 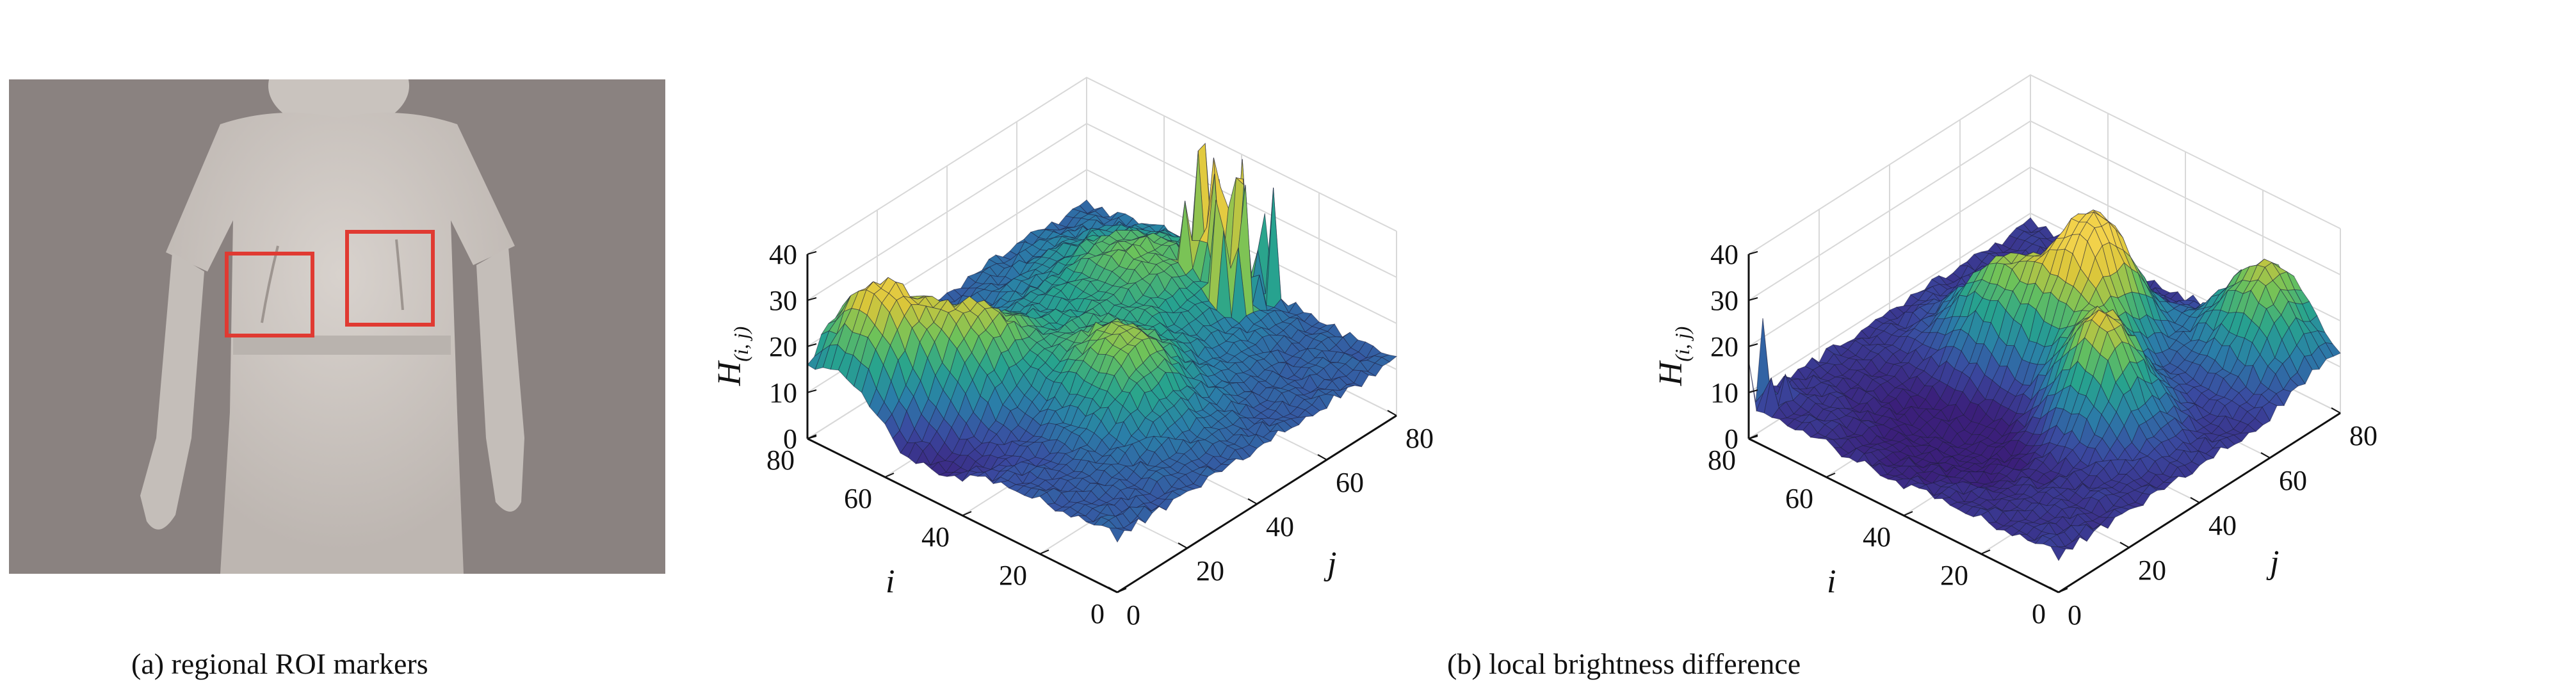 I want to click on surface-plot-2-surface, so click(x=2044, y=385).